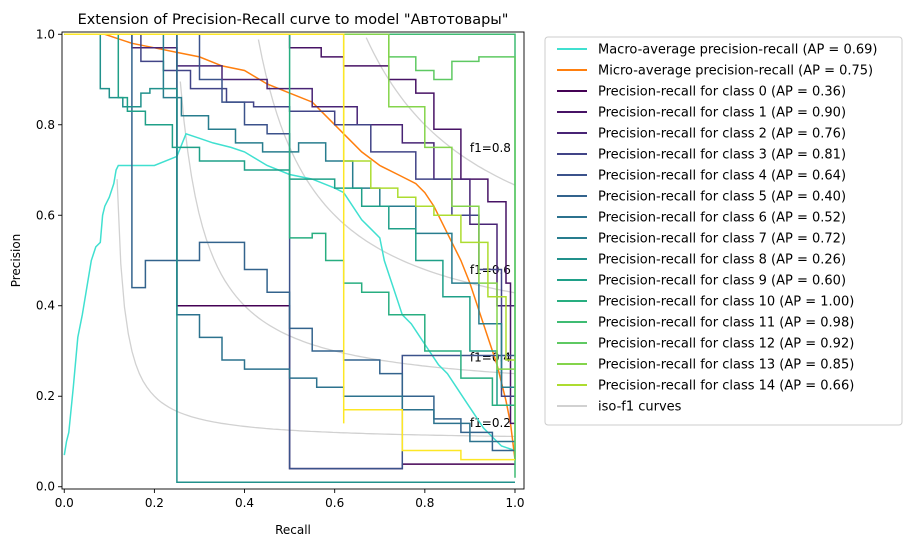 The width and height of the screenshot is (912, 547). What do you see at coordinates (45, 215) in the screenshot?
I see `y-tick-label: 0.6` at bounding box center [45, 215].